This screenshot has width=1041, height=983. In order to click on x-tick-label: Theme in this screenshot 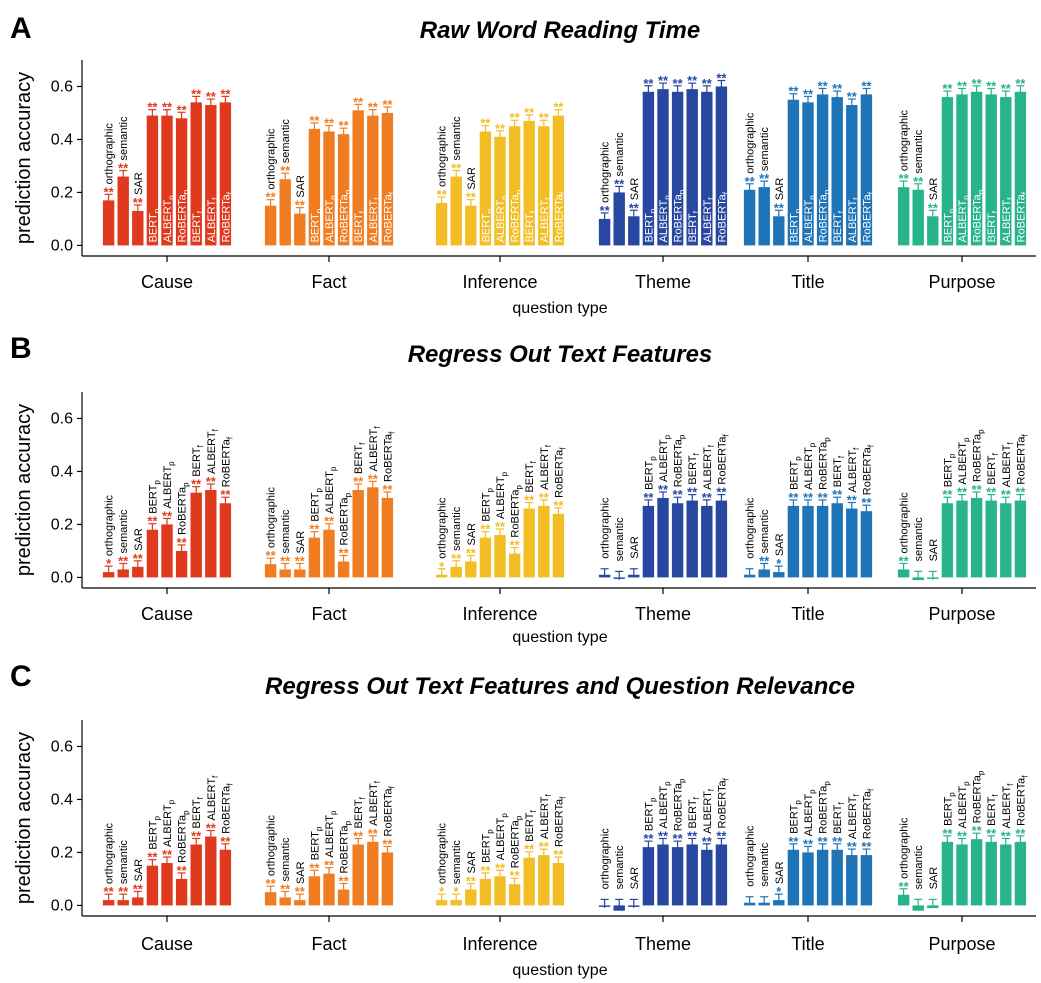, I will do `click(663, 614)`.